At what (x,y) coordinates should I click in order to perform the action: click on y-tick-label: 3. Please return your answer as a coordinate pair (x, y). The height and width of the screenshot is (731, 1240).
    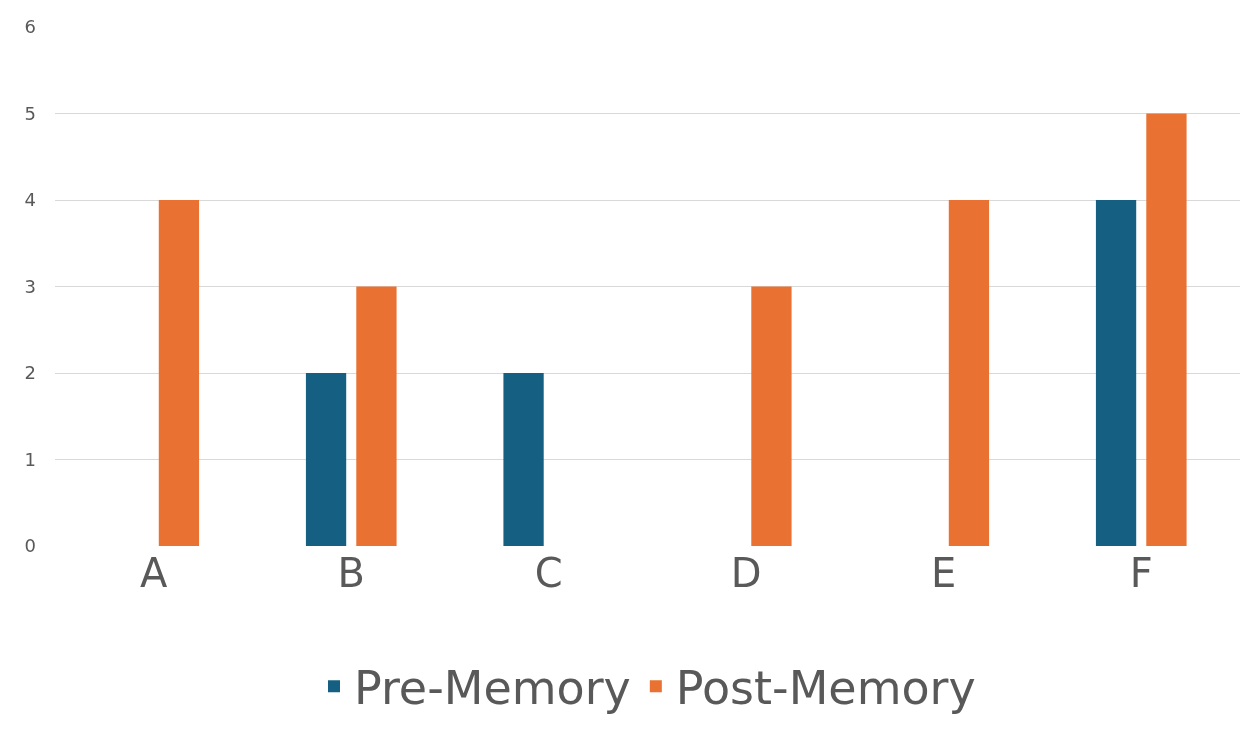
    Looking at the image, I should click on (30, 286).